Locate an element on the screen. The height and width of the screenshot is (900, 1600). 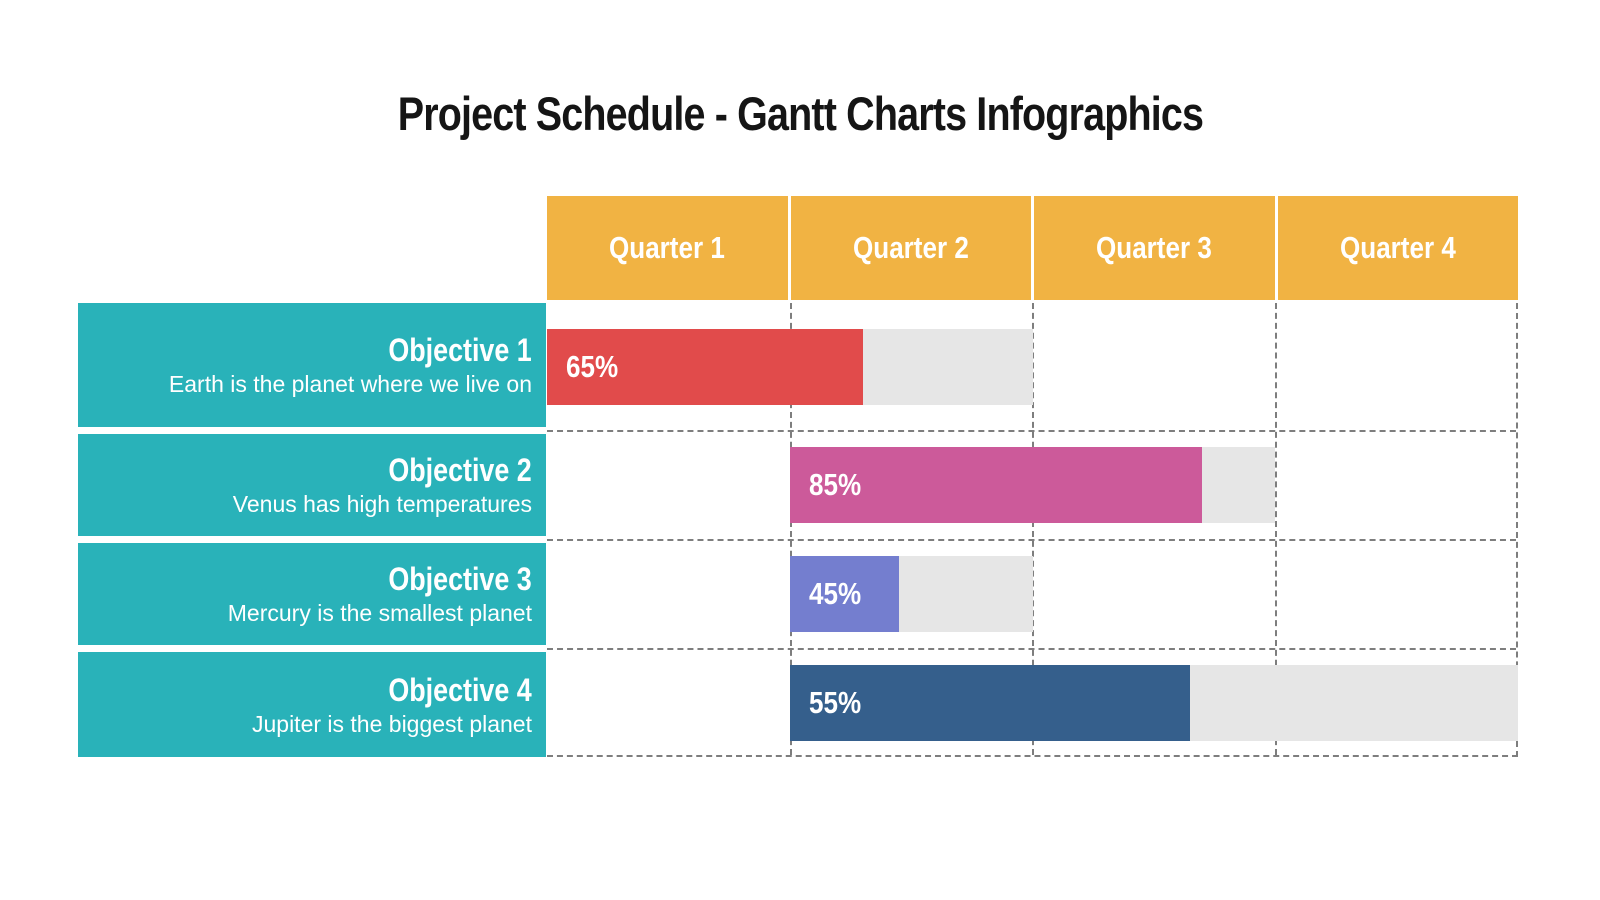
header-cell-quarter-1: Quarter 1 is located at coordinates (667, 248).